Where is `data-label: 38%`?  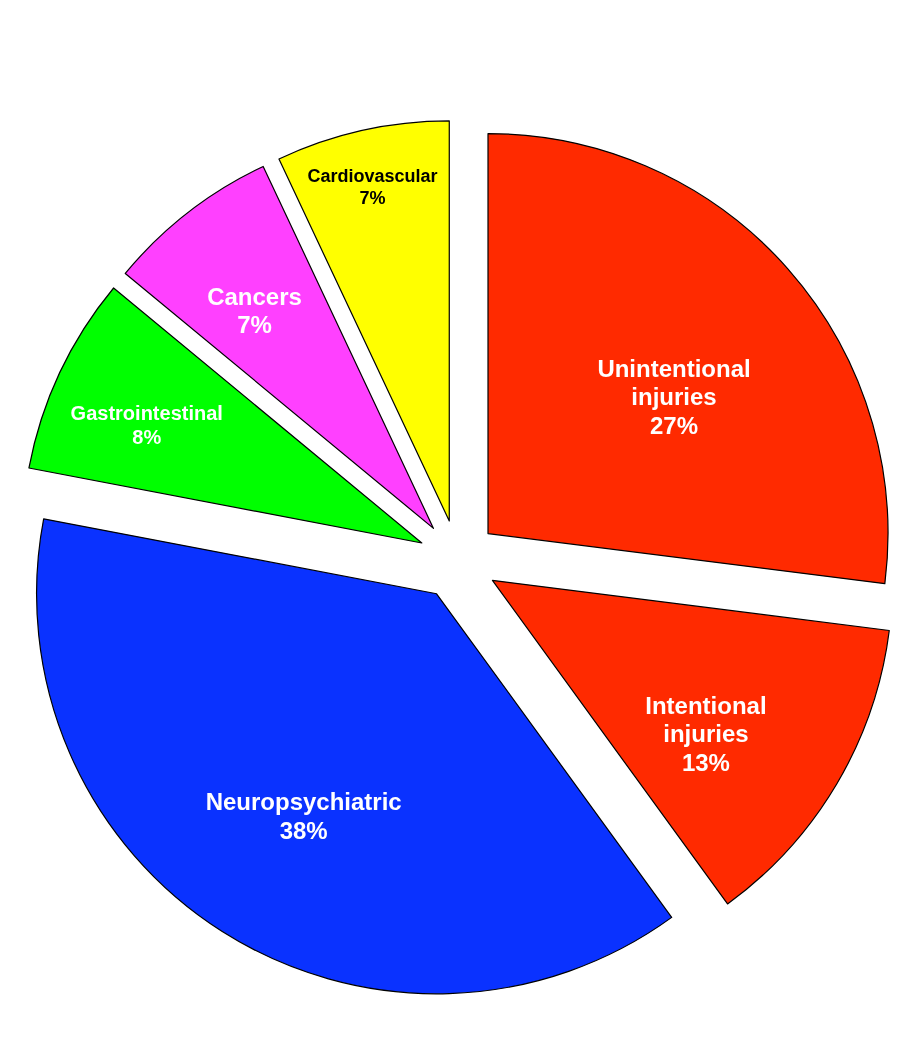 data-label: 38% is located at coordinates (303, 830).